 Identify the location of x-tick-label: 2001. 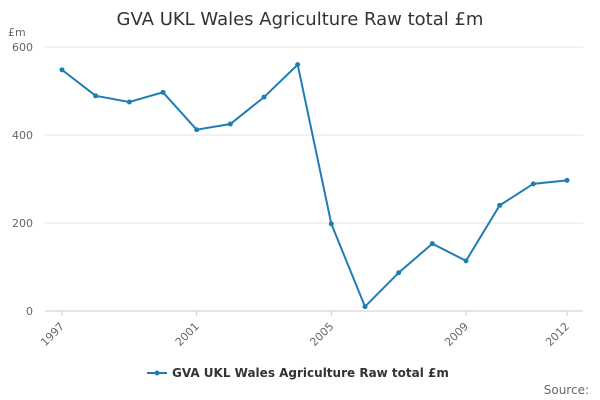
(187, 334).